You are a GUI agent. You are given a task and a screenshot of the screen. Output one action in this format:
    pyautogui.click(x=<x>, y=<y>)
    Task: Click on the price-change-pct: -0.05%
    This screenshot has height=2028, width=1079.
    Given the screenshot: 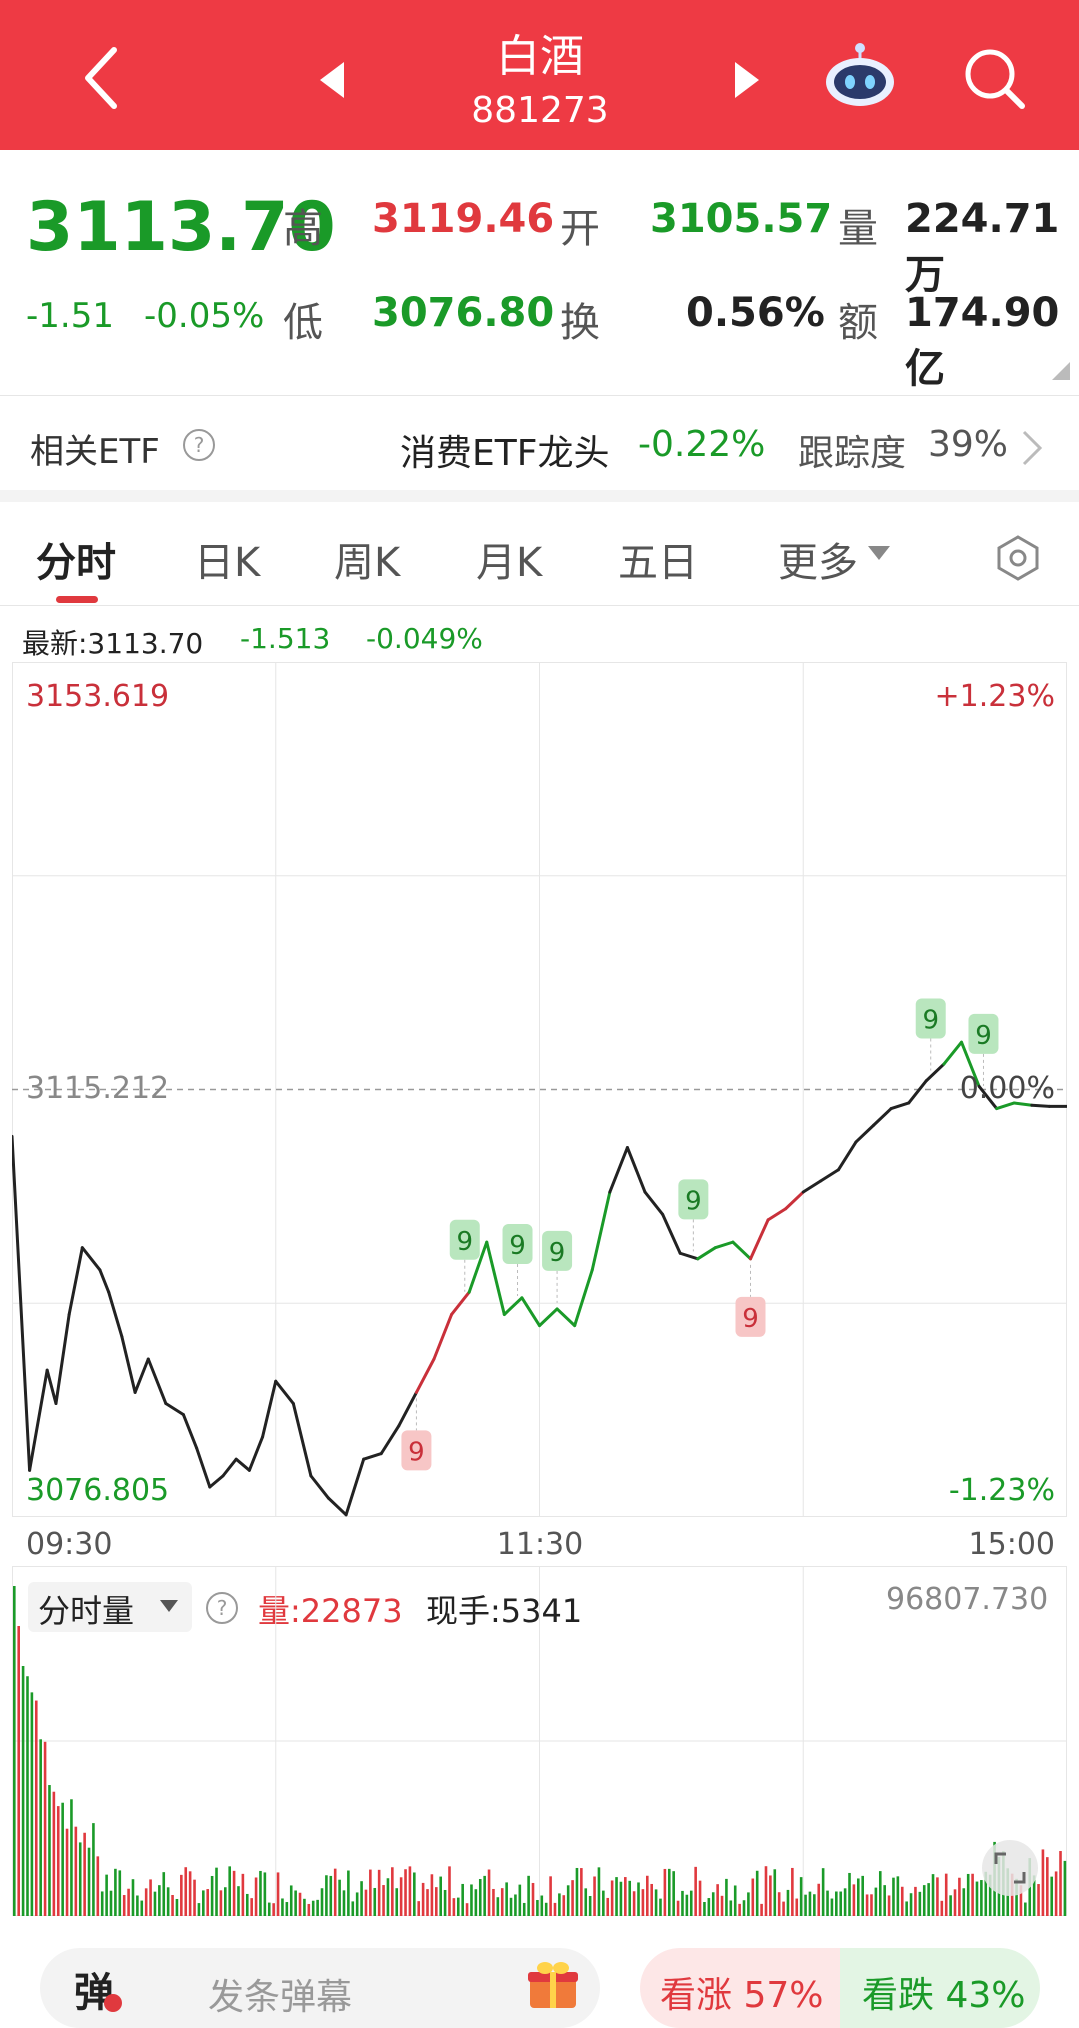 What is the action you would take?
    pyautogui.click(x=204, y=316)
    